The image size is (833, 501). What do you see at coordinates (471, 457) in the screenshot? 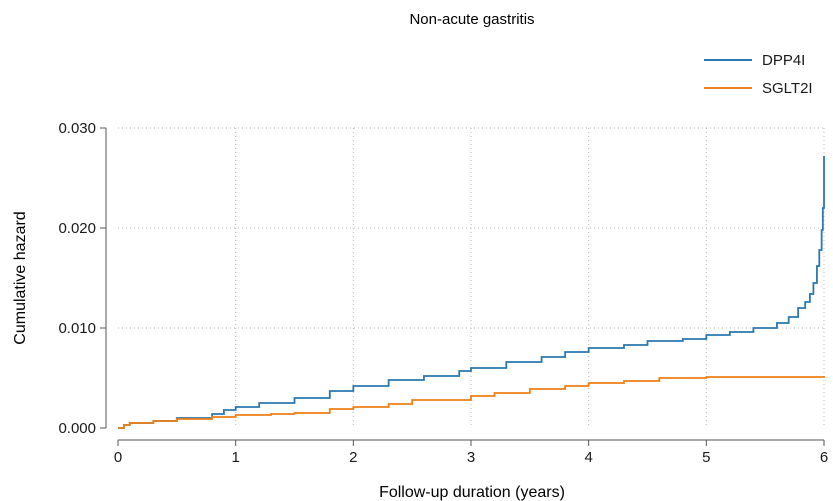
I see `x-tick-label: 3` at bounding box center [471, 457].